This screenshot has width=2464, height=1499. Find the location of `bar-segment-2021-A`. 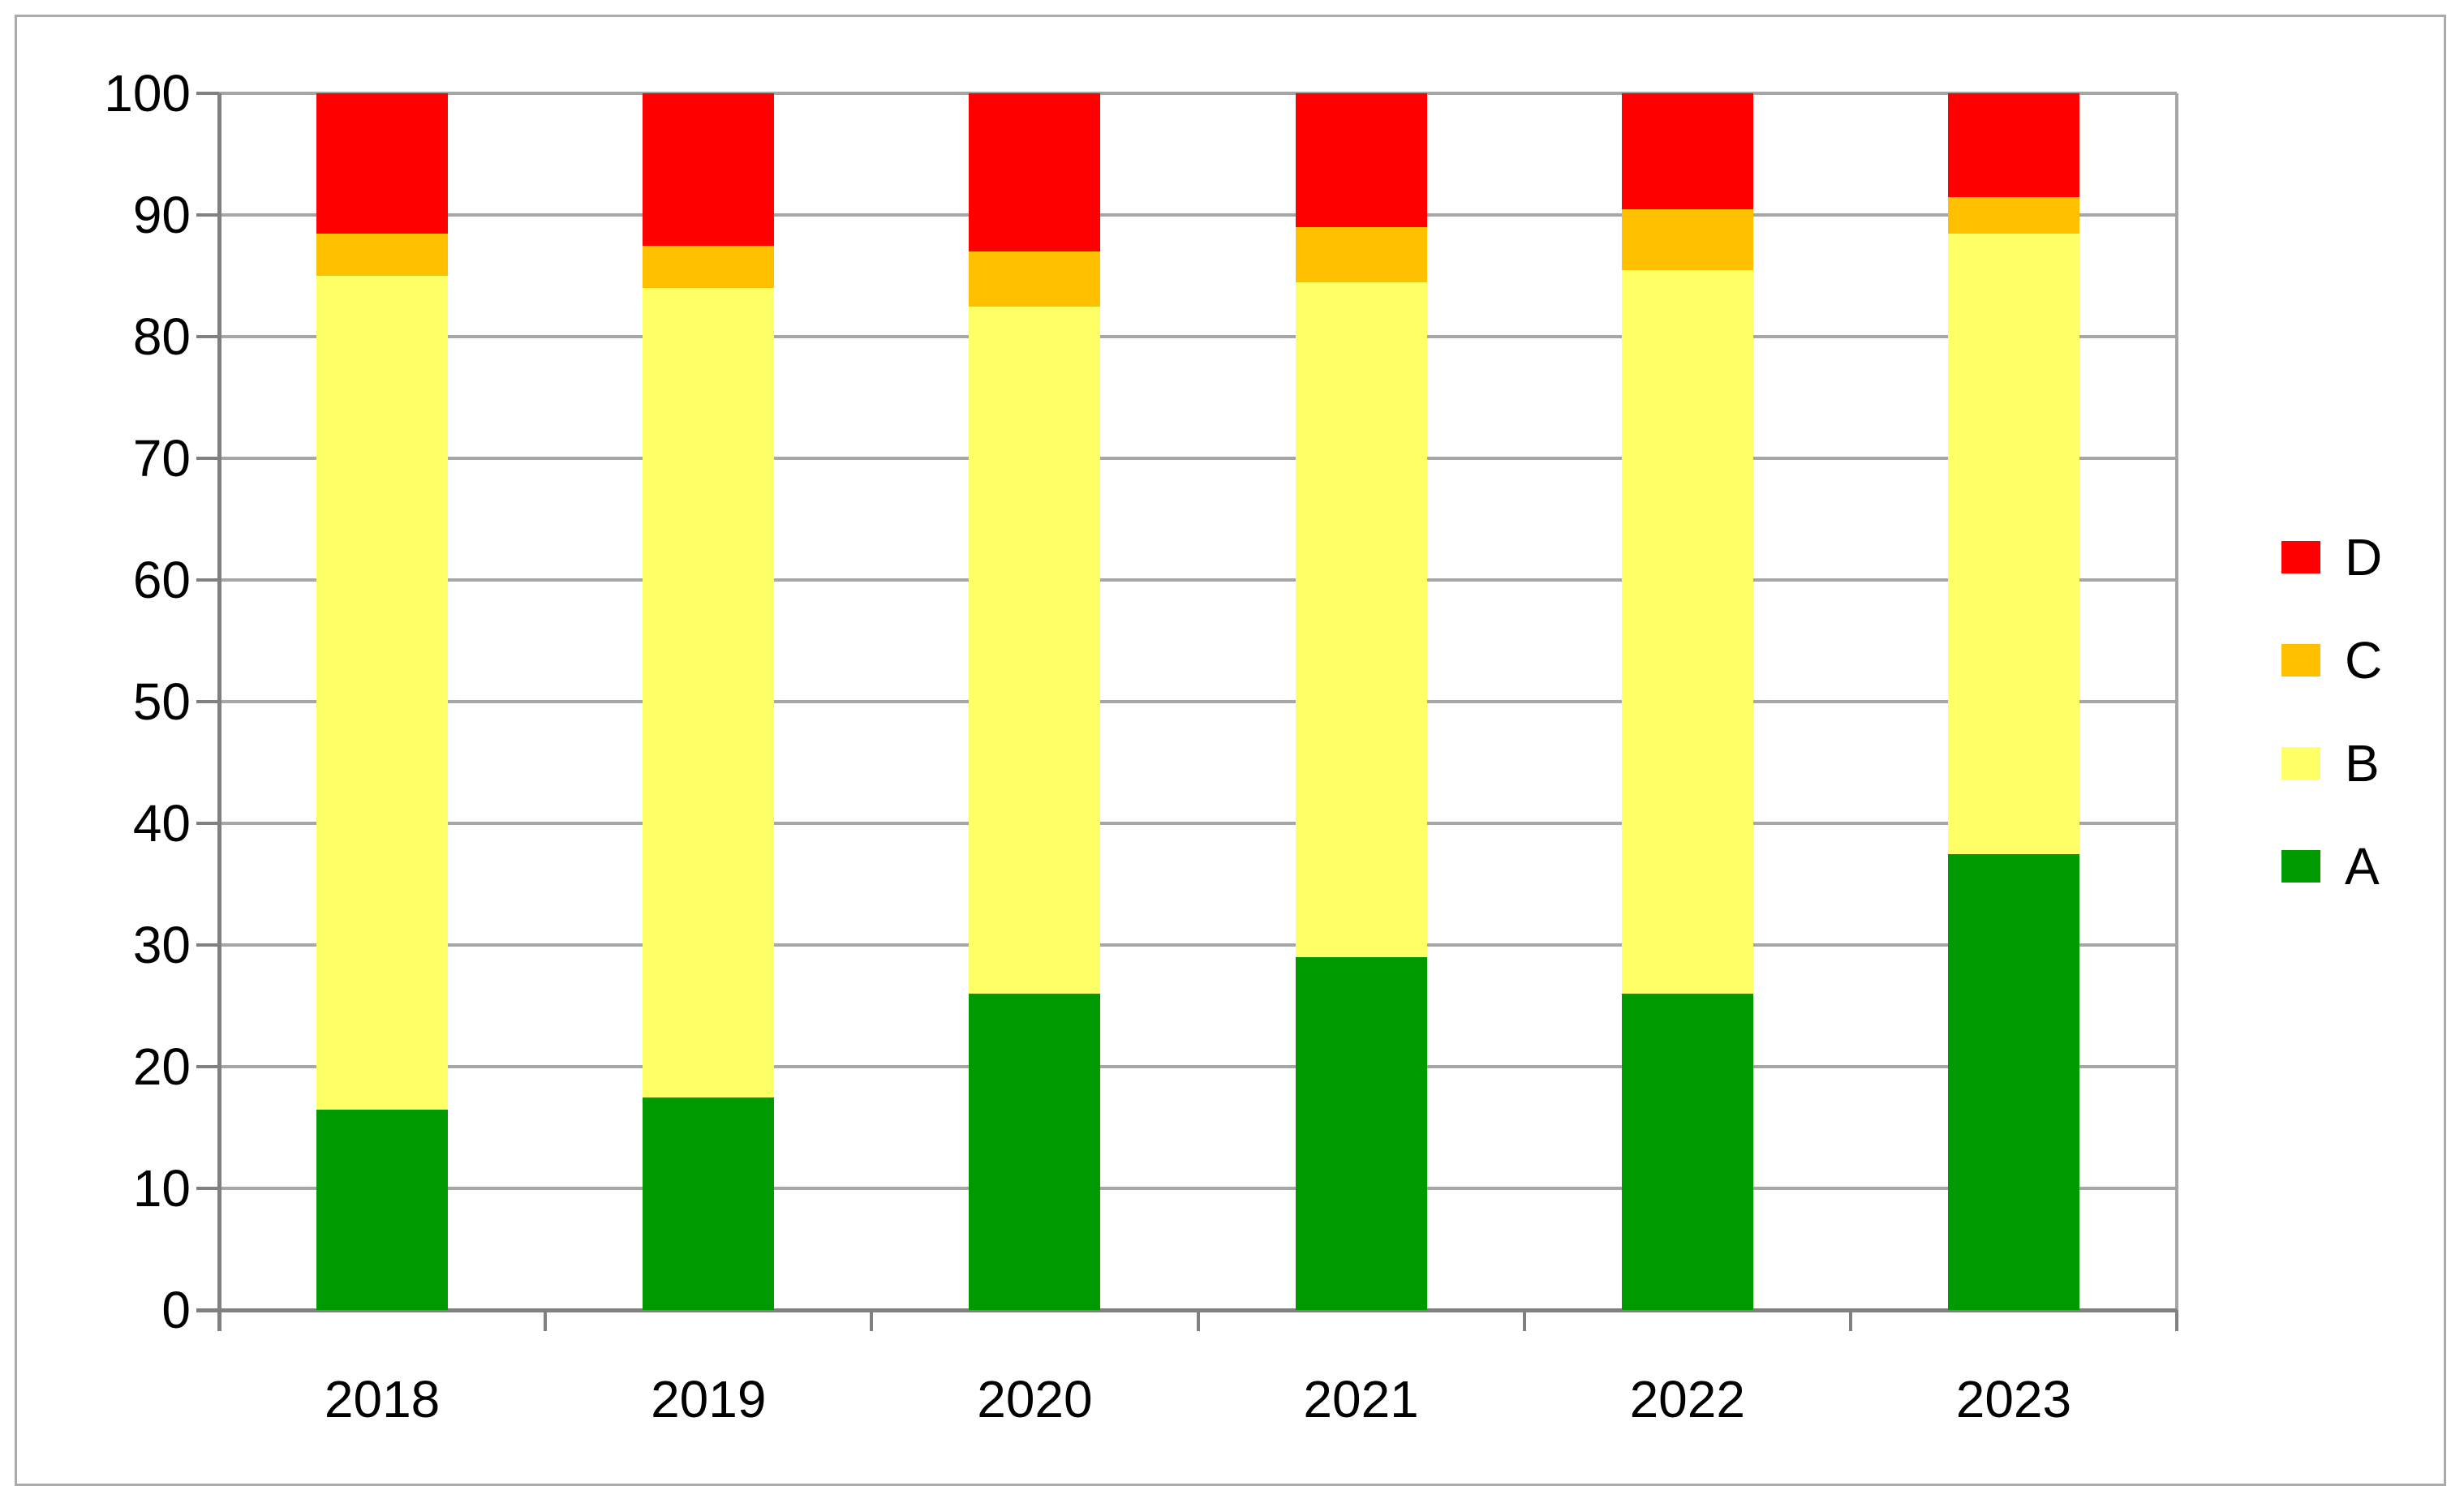

bar-segment-2021-A is located at coordinates (1361, 1133).